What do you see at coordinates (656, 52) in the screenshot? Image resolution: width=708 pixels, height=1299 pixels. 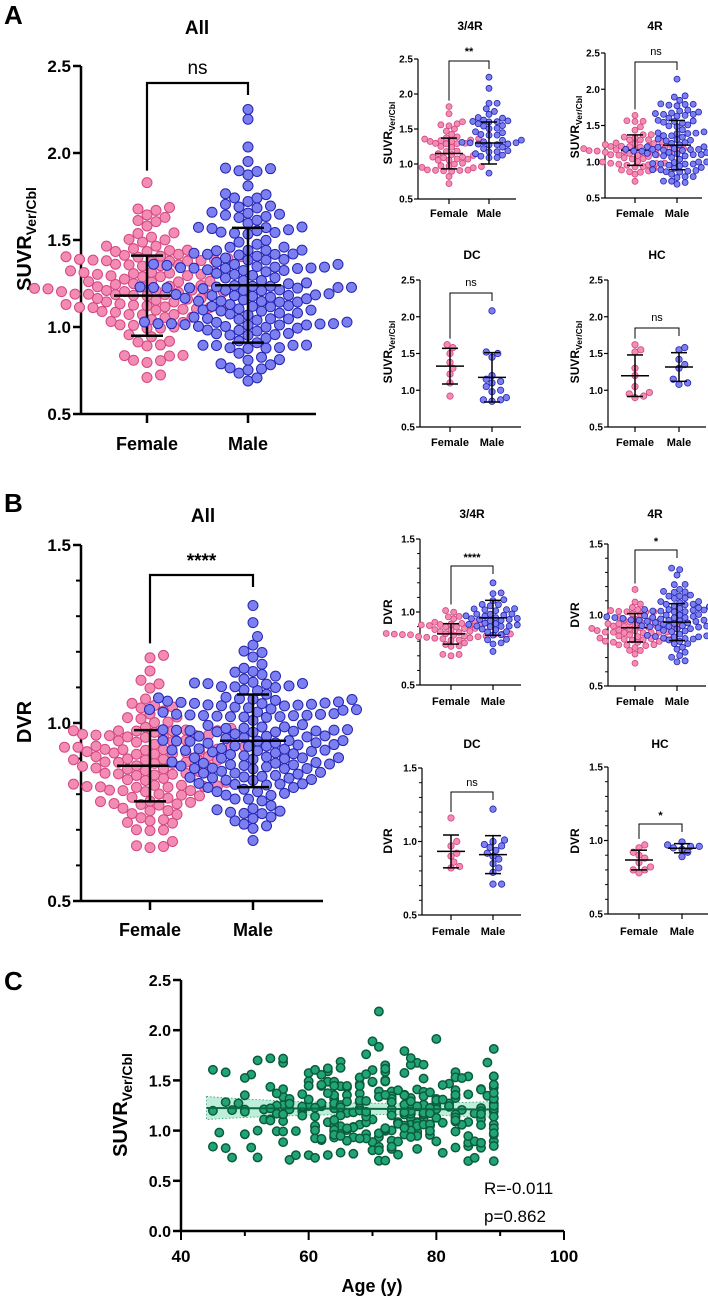 I see `significance-label: ns` at bounding box center [656, 52].